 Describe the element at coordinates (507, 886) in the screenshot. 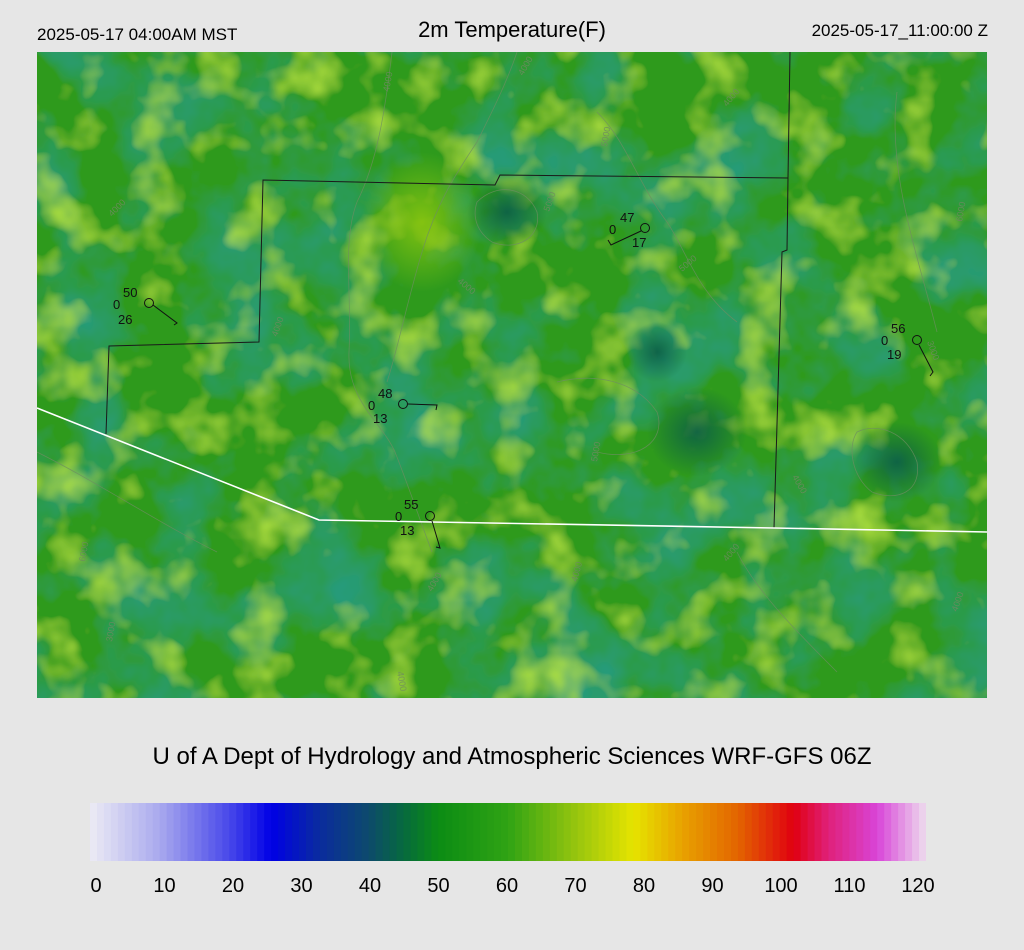

I see `colorbar-tick-label: 60` at that location.